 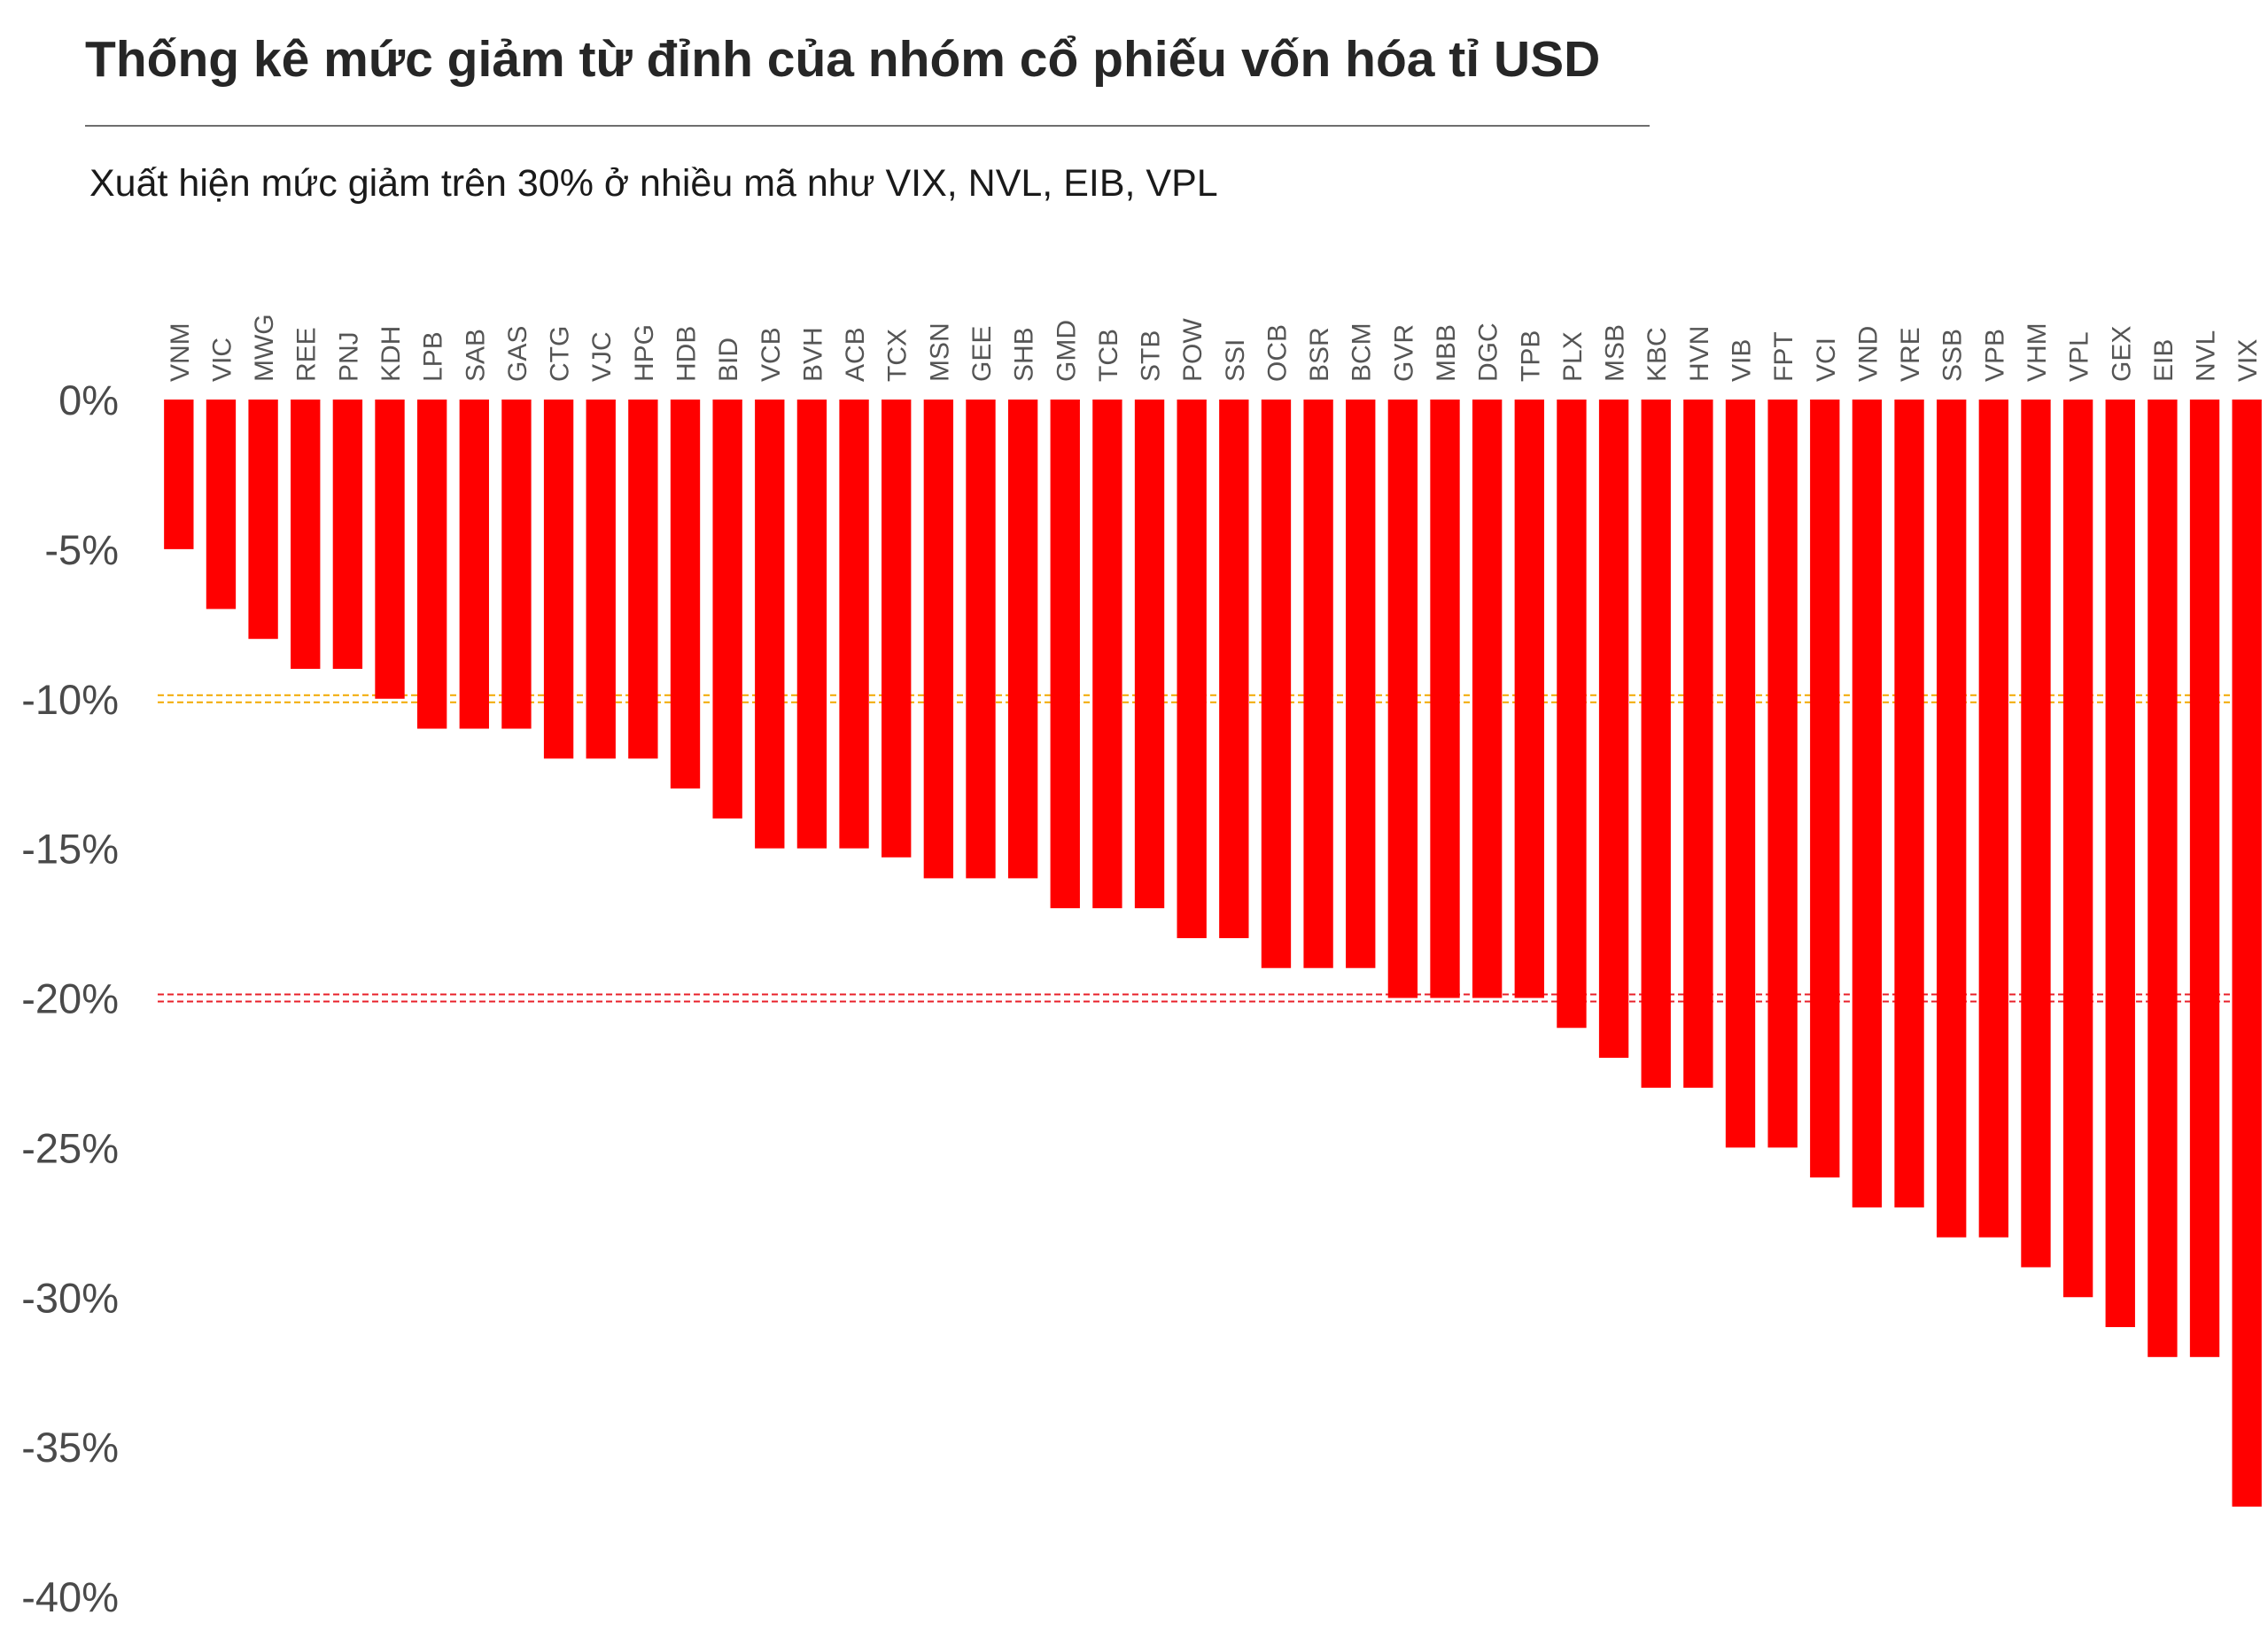 What do you see at coordinates (1783, 356) in the screenshot?
I see `x-tick-label-fpt: FPT` at bounding box center [1783, 356].